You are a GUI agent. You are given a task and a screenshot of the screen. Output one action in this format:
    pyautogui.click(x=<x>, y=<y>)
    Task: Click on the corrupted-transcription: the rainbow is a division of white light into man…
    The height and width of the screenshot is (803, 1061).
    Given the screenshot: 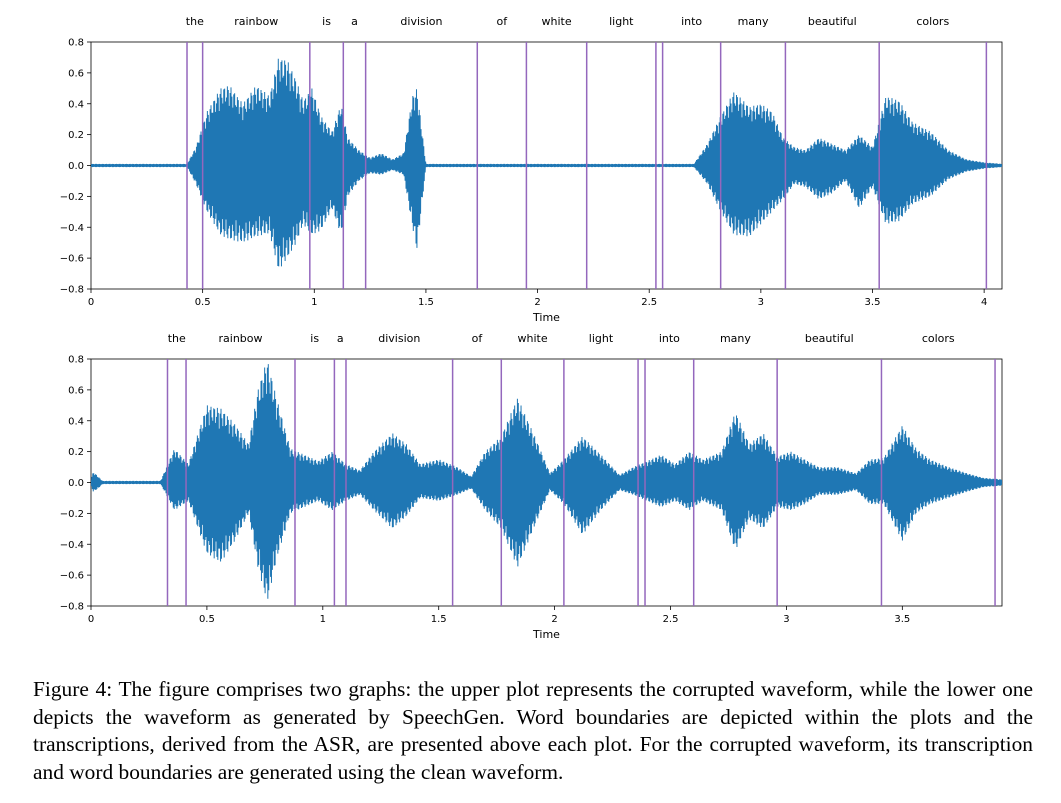 What is the action you would take?
    pyautogui.click(x=568, y=21)
    